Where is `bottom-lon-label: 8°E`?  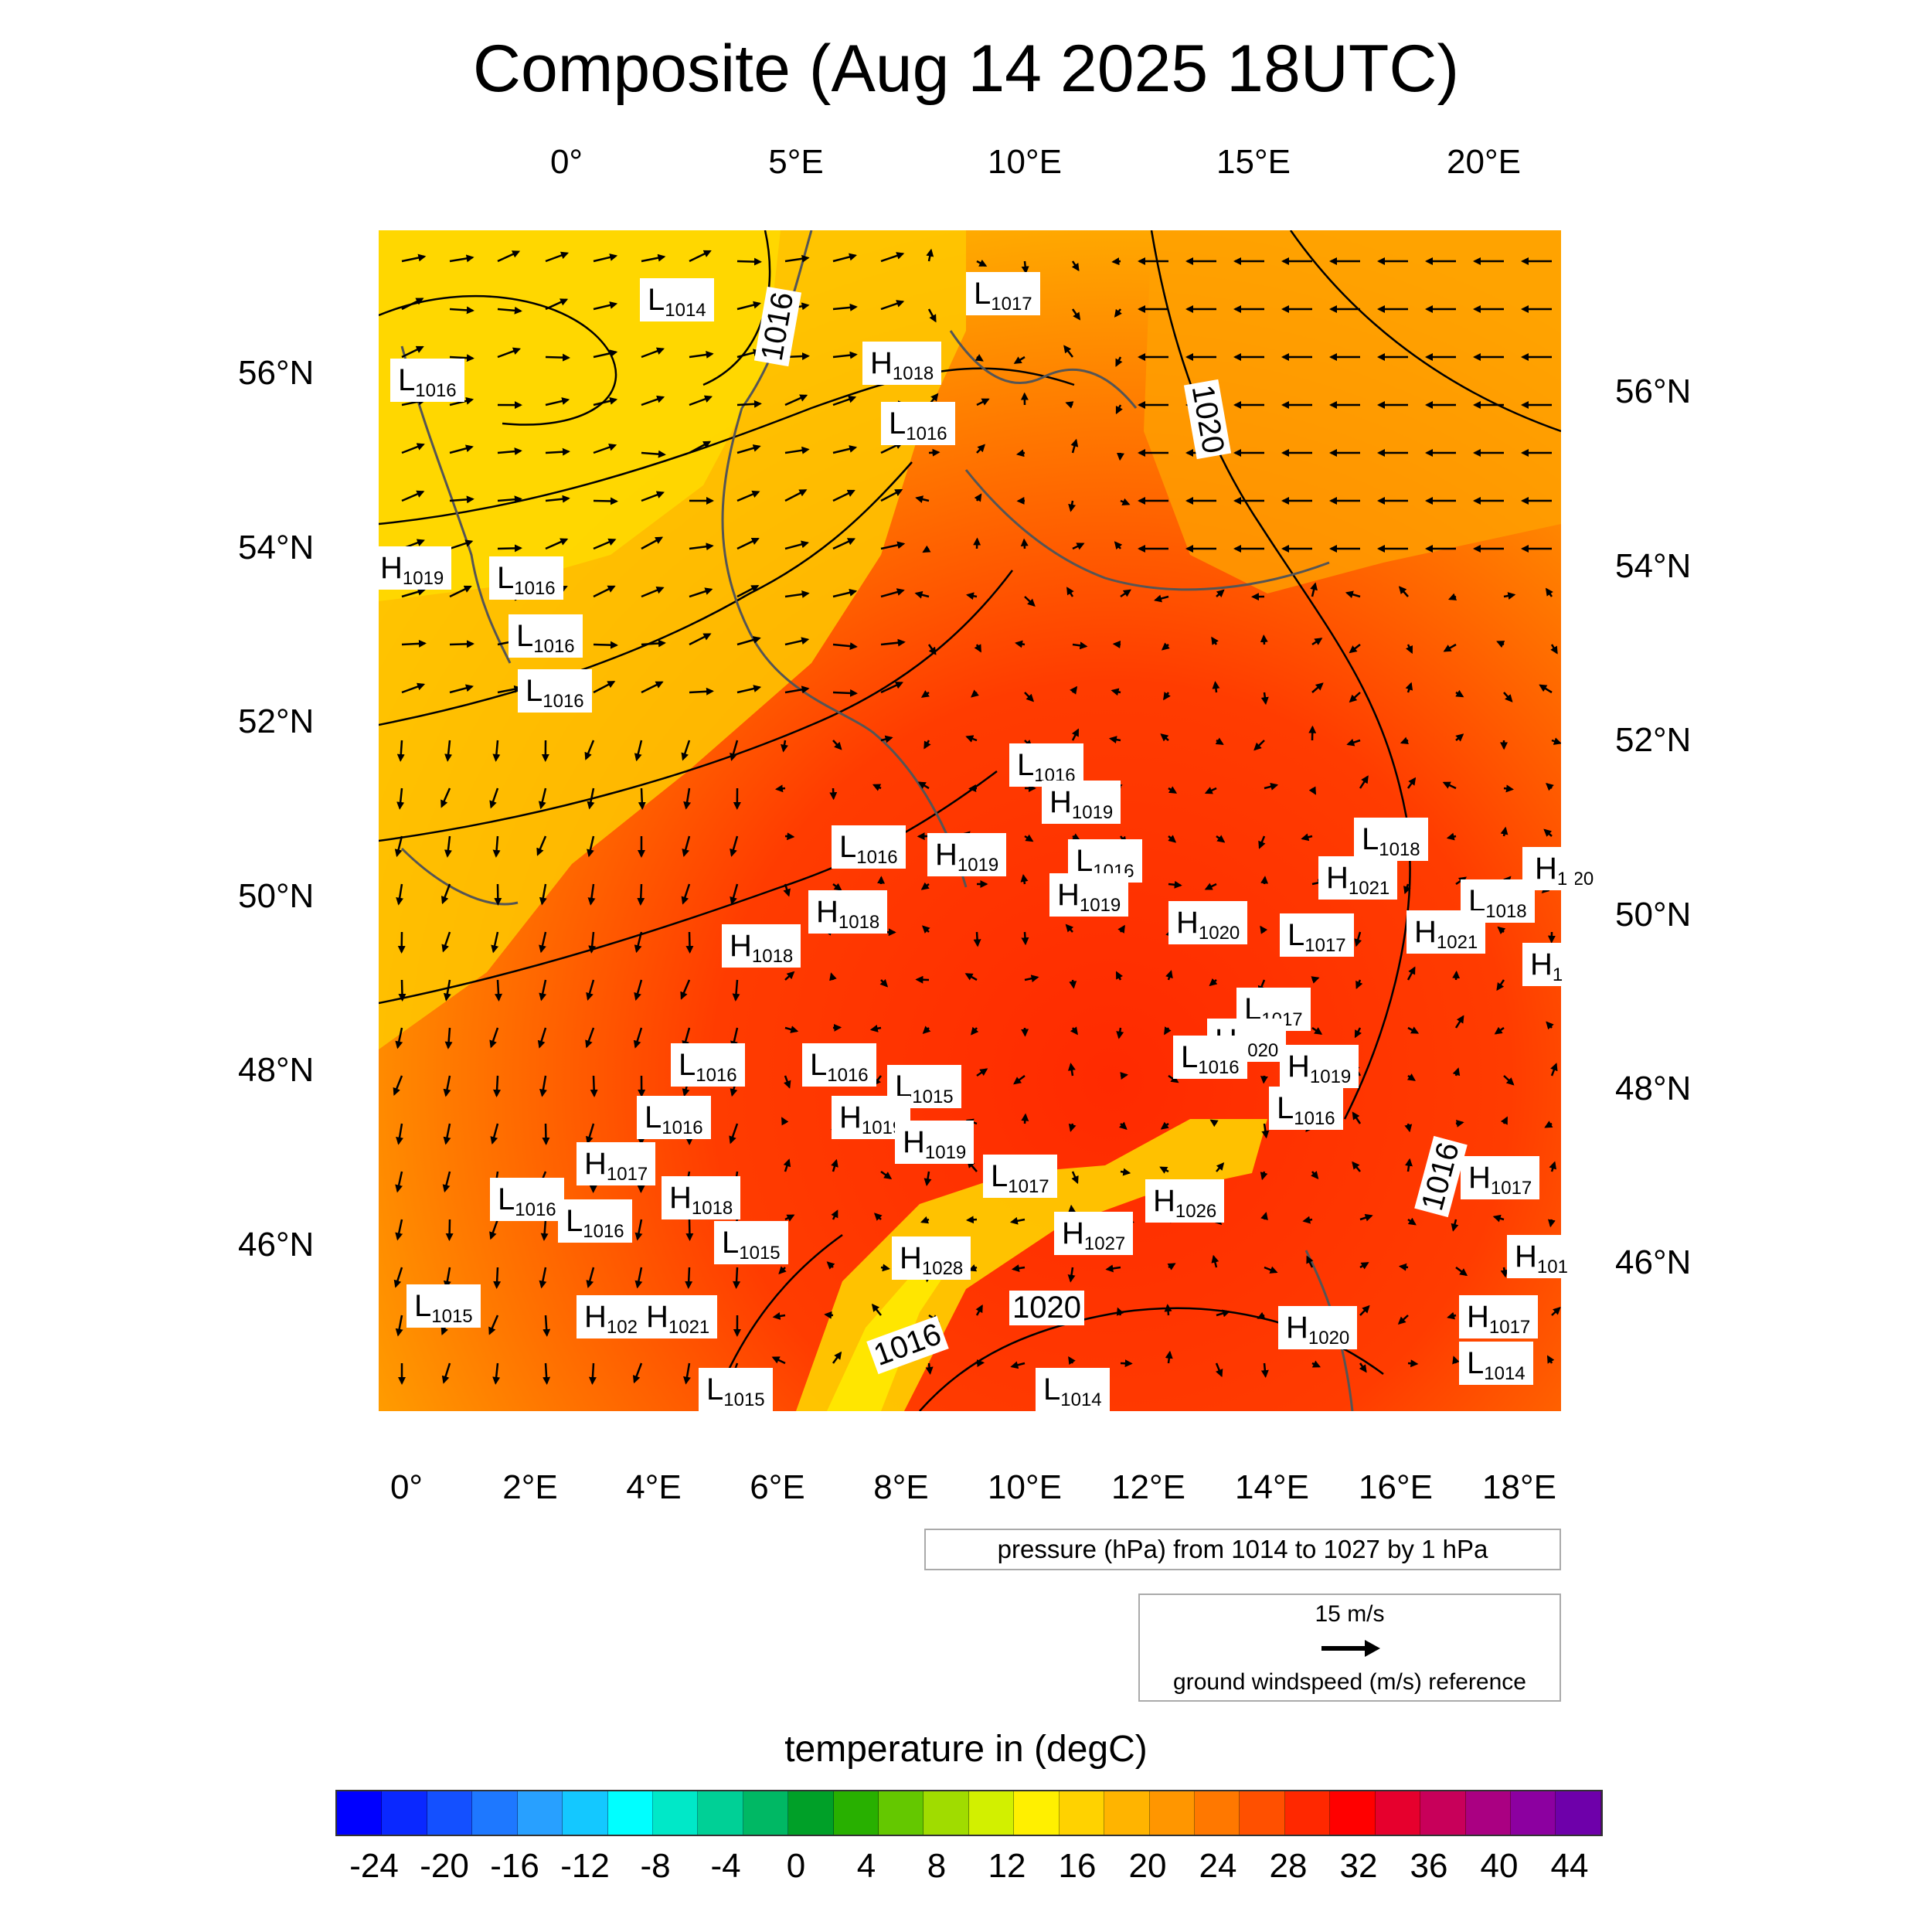
bottom-lon-label: 8°E is located at coordinates (901, 1487).